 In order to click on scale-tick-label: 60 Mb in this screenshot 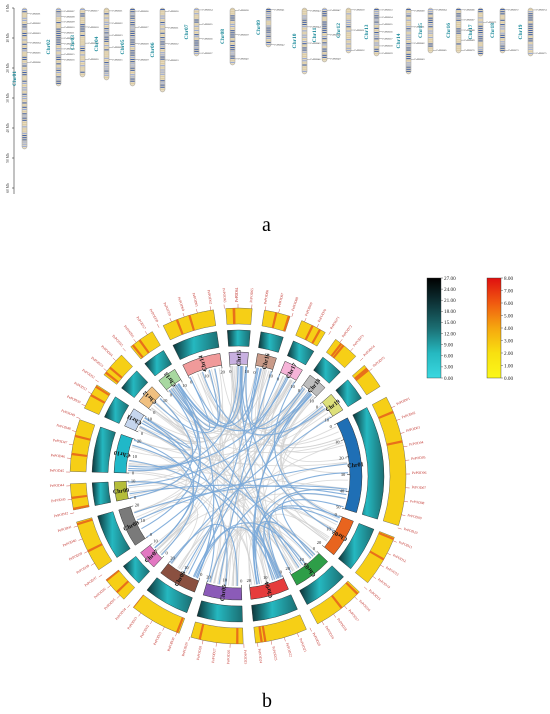, I will do `click(8, 188)`.